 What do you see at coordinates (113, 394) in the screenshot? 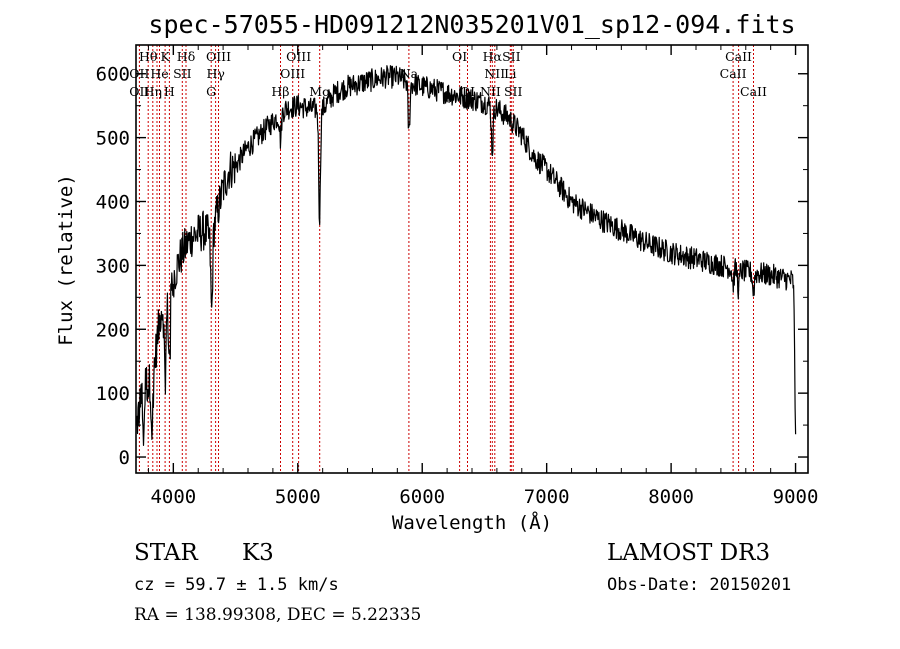
I see `y-tick-label-1: 100` at bounding box center [113, 394].